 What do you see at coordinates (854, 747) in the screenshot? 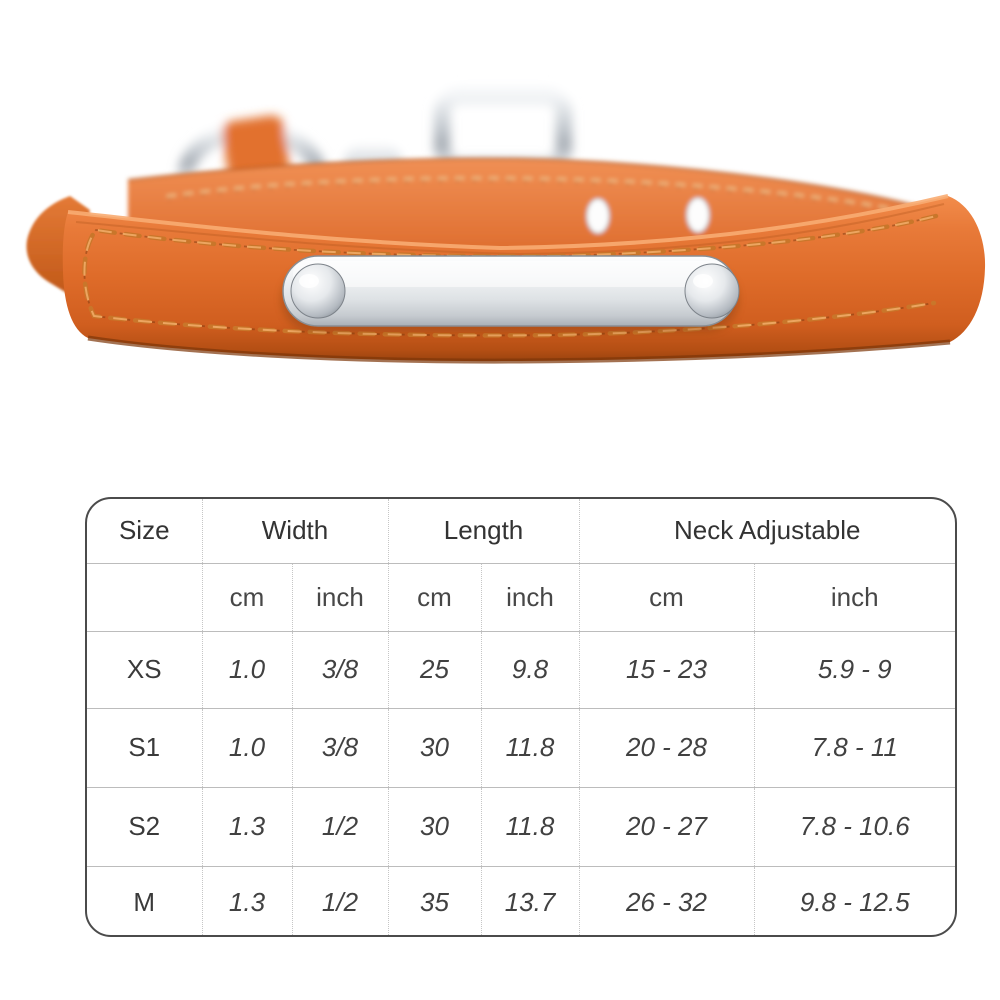
I see `neck-inch-value: 7.8 - 11` at bounding box center [854, 747].